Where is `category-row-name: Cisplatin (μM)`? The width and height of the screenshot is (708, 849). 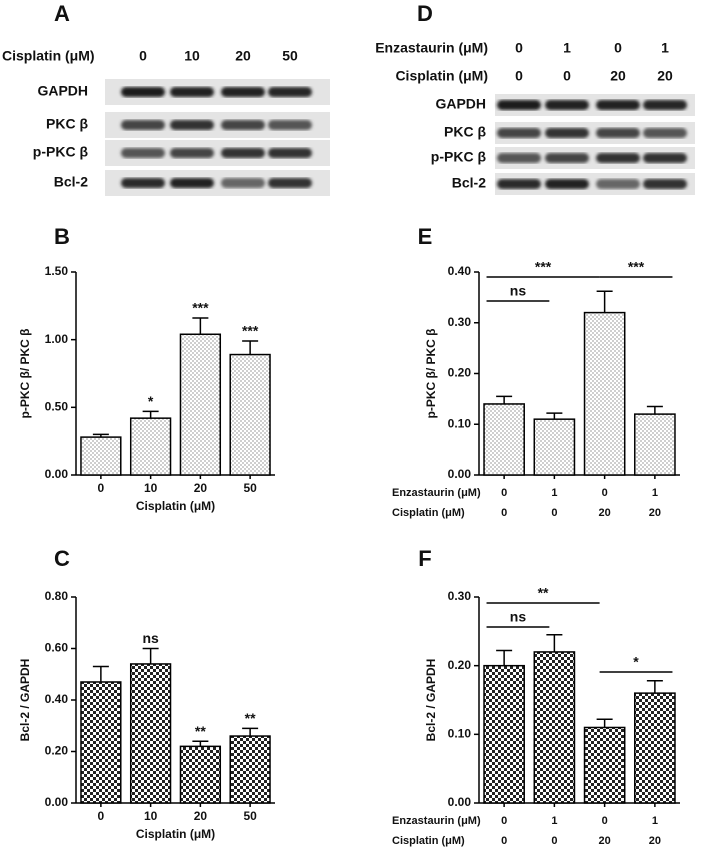
category-row-name: Cisplatin (μM) is located at coordinates (428, 841).